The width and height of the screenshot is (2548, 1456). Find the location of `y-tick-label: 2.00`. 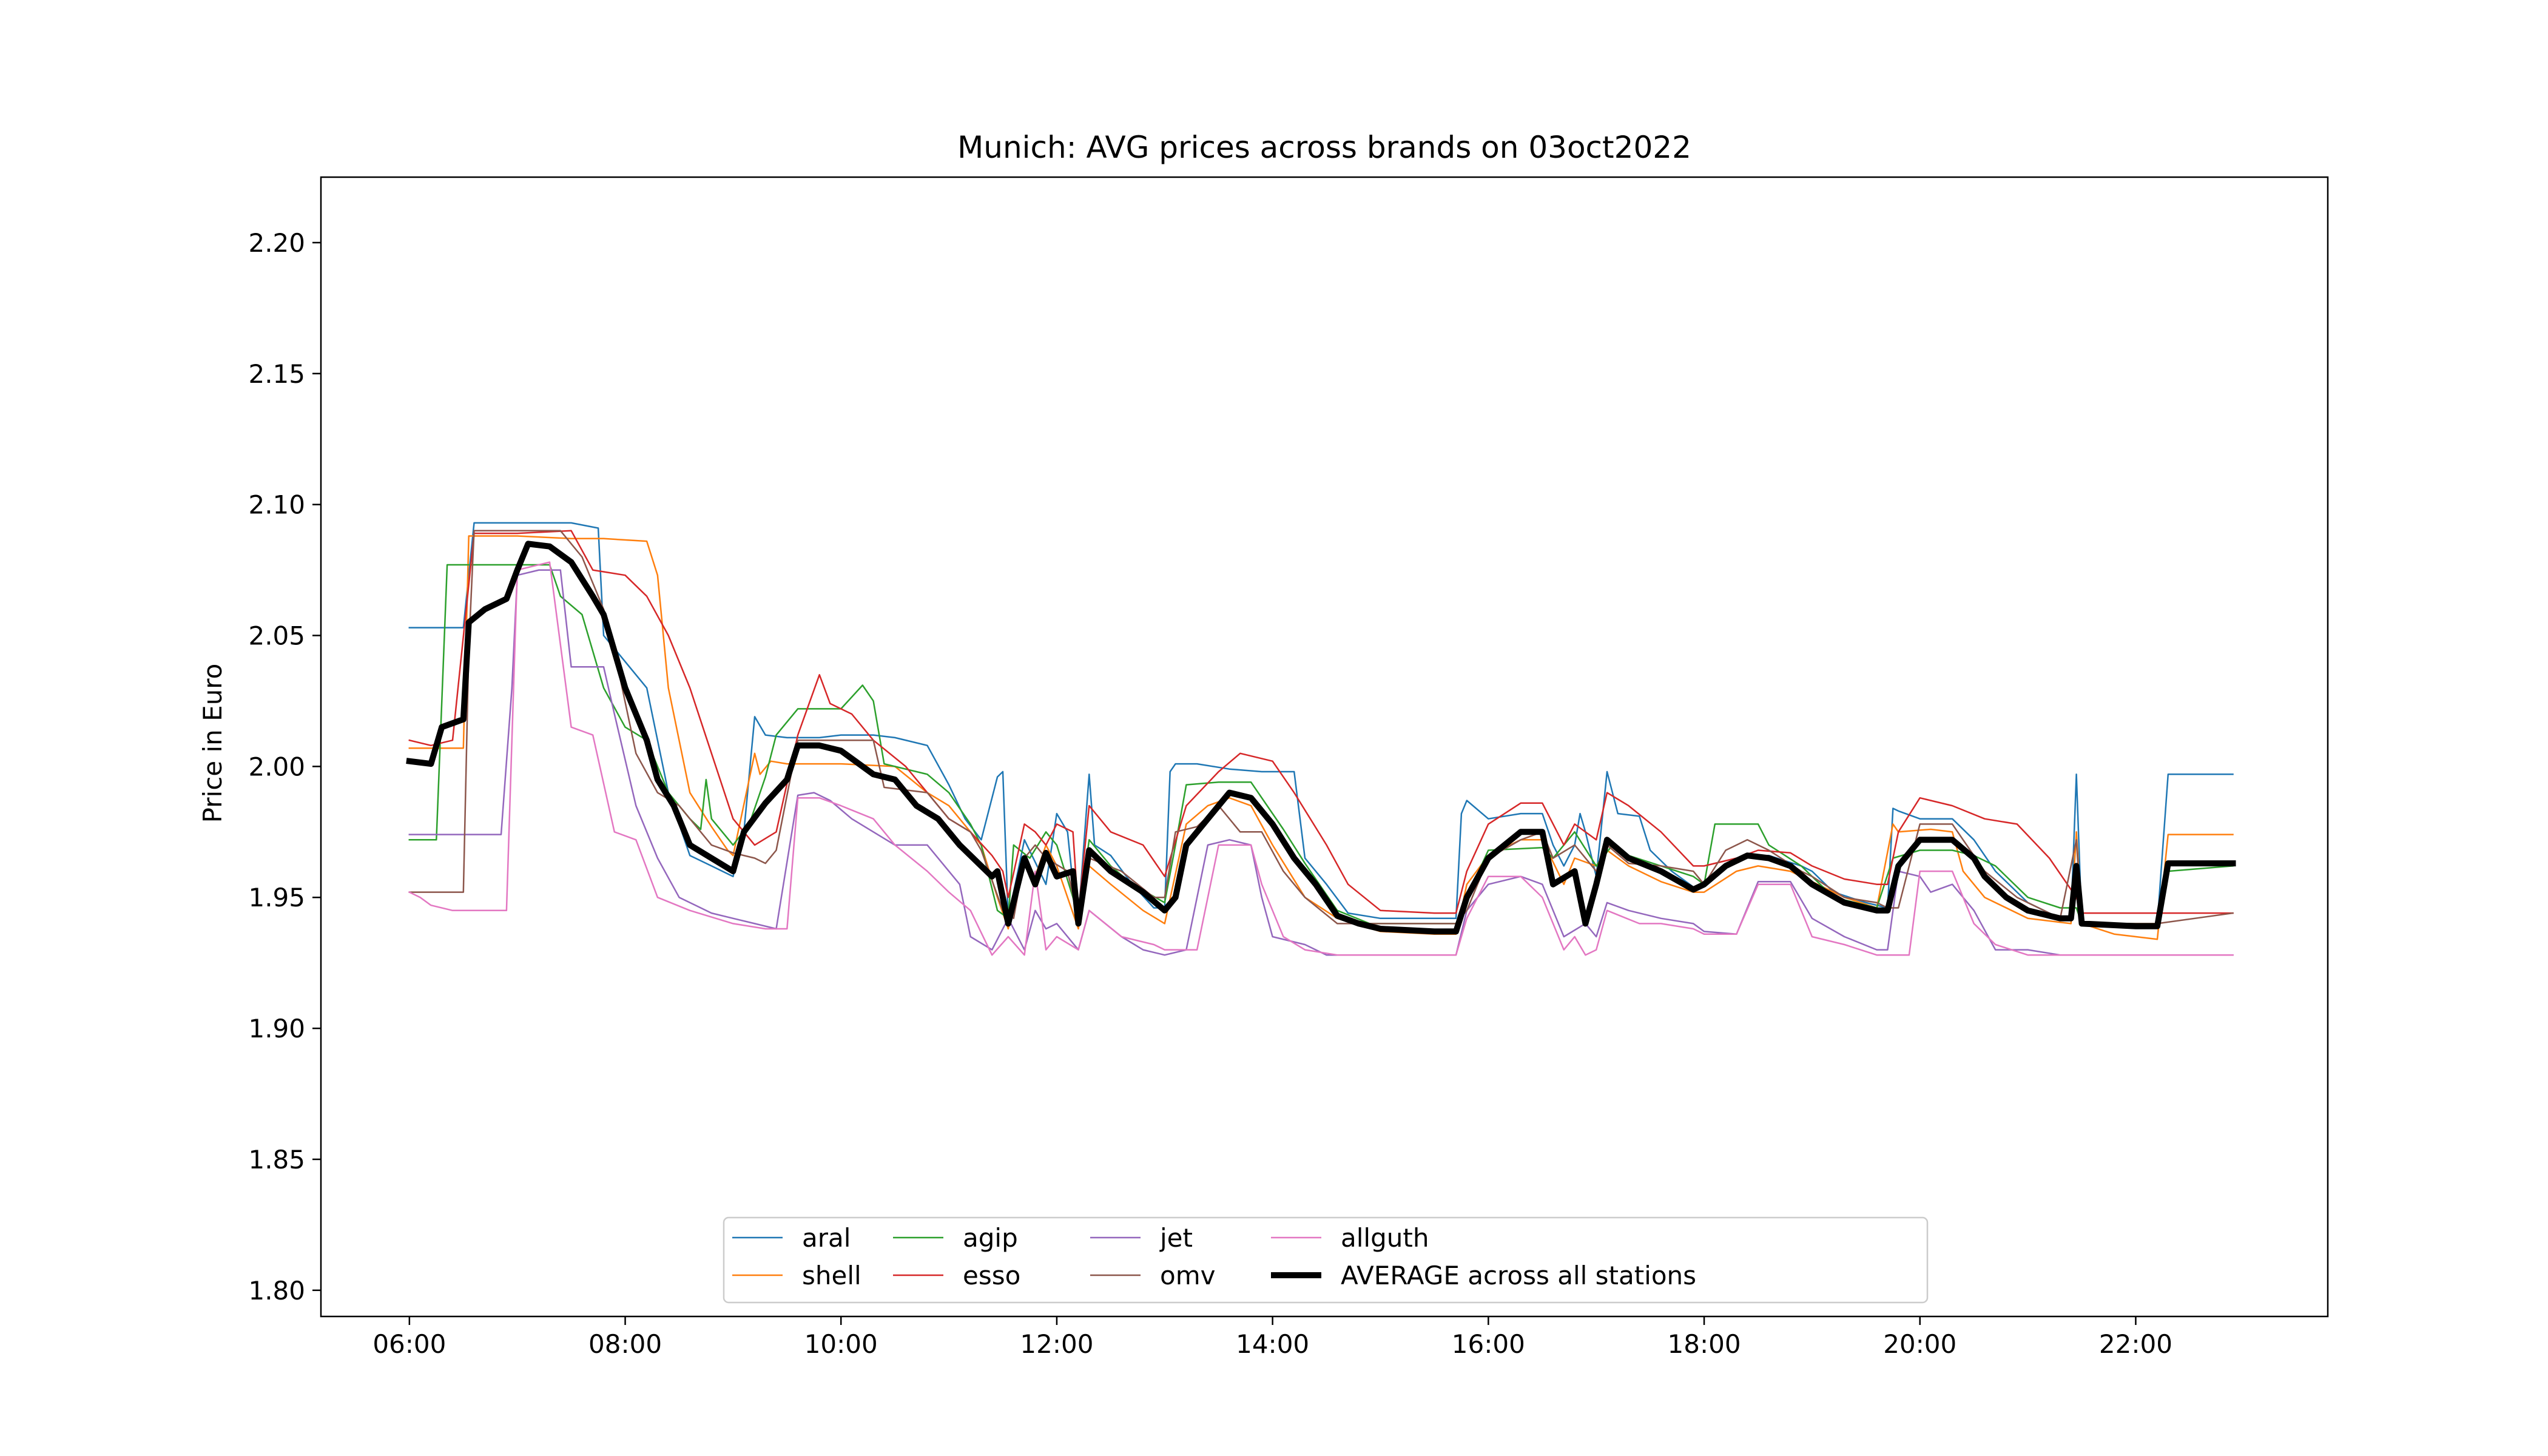

y-tick-label: 2.00 is located at coordinates (276, 766).